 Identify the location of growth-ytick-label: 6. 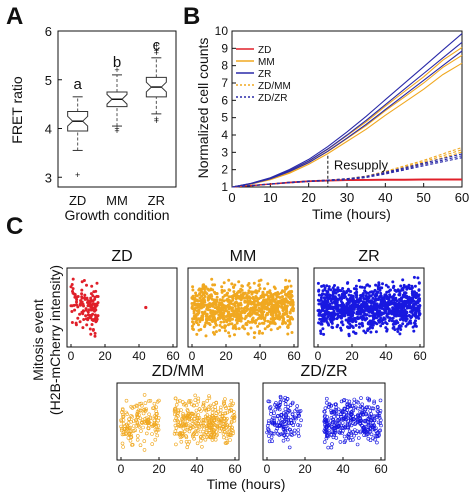
(224, 100).